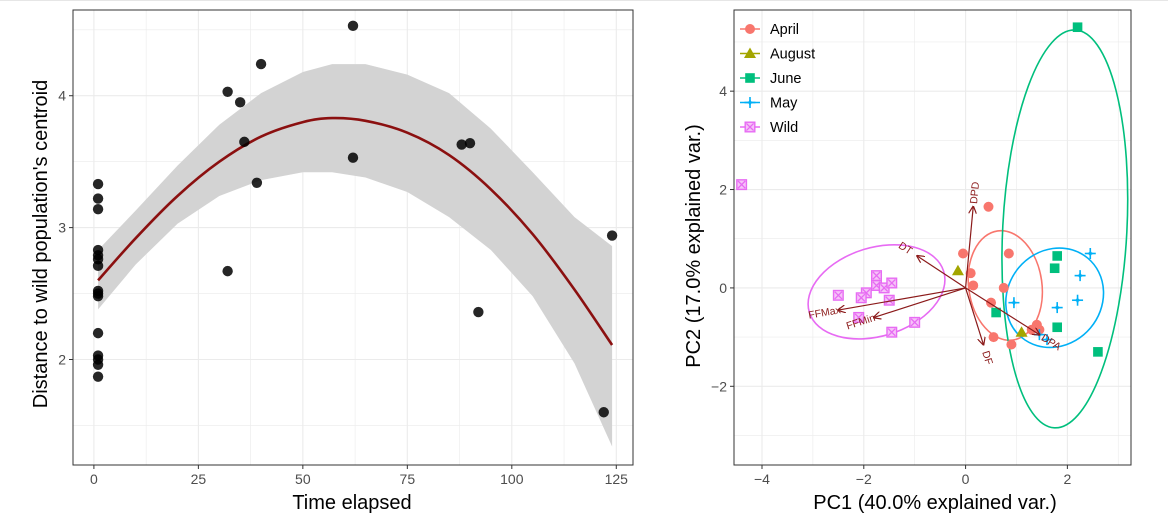  I want to click on loading-arrow-ffmax, so click(902, 298).